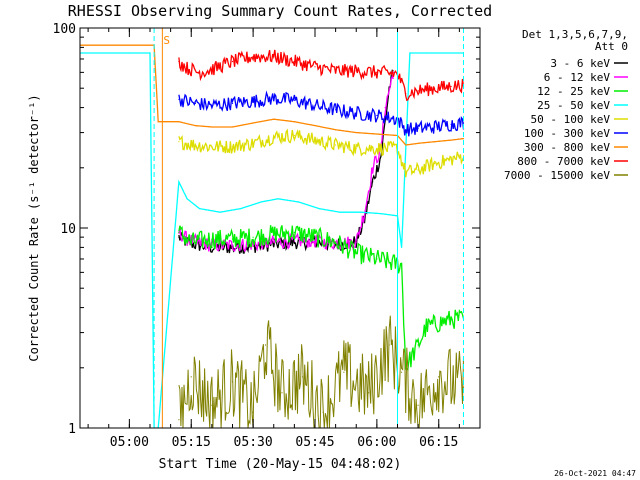  What do you see at coordinates (573, 91) in the screenshot?
I see `legend-label-12-25-kev: 12 - 25 keV` at bounding box center [573, 91].